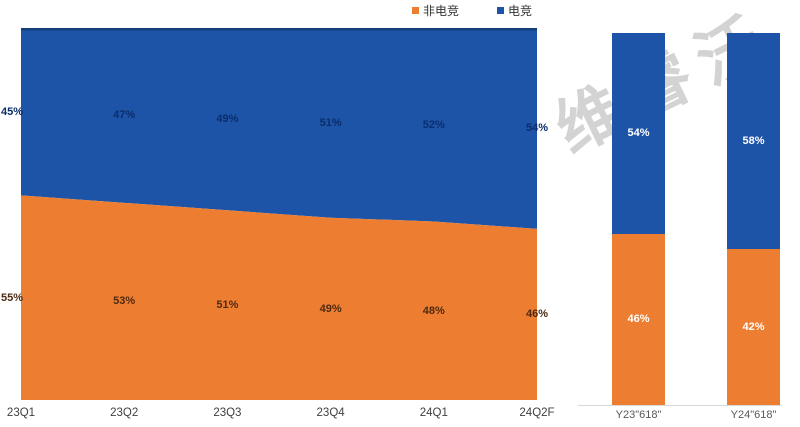  What do you see at coordinates (330, 308) in the screenshot?
I see `data-label-non-esports: 49%` at bounding box center [330, 308].